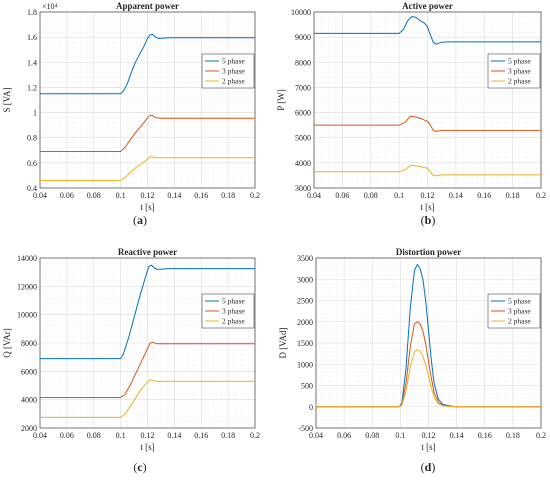 The height and width of the screenshot is (482, 550). What do you see at coordinates (305, 428) in the screenshot?
I see `y-tick-label: -500` at bounding box center [305, 428].